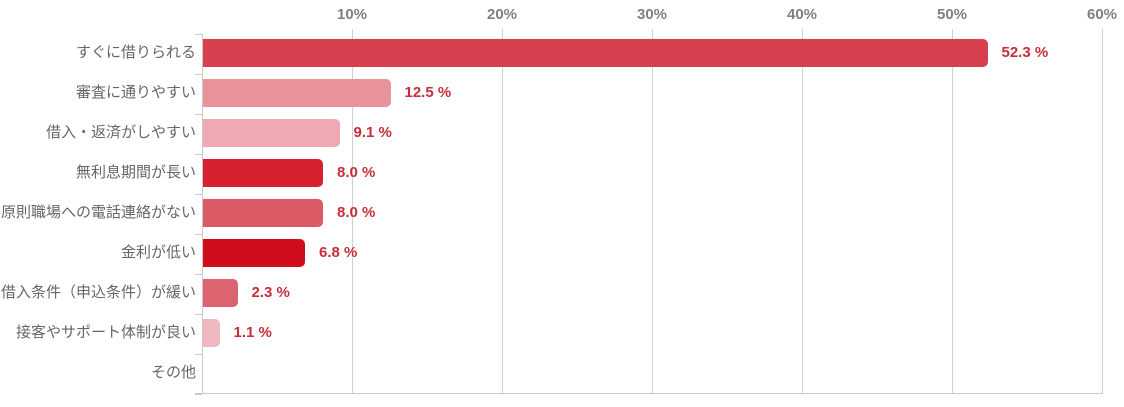 Image resolution: width=1124 pixels, height=407 pixels. Describe the element at coordinates (135, 52) in the screenshot. I see `category-label: すぐに借りられる` at that location.